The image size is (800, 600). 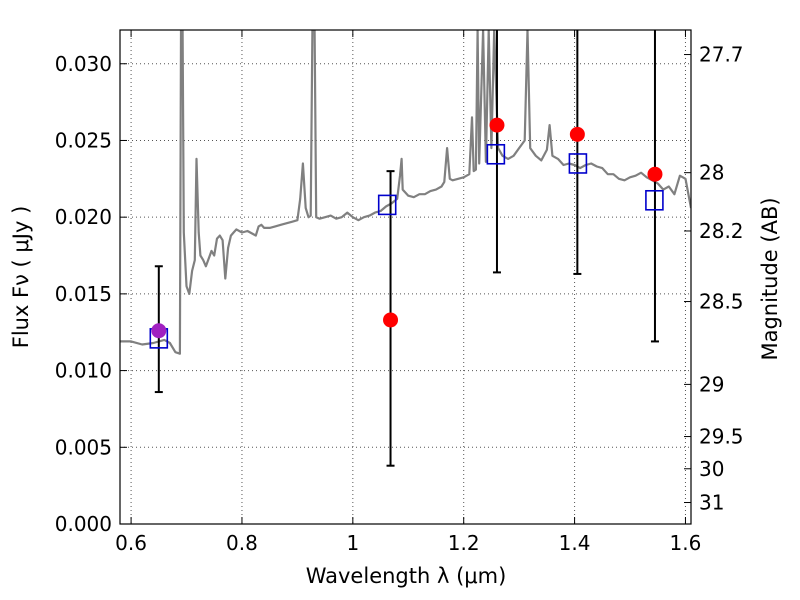 I want to click on y2-tick-label: 28, so click(x=711, y=173).